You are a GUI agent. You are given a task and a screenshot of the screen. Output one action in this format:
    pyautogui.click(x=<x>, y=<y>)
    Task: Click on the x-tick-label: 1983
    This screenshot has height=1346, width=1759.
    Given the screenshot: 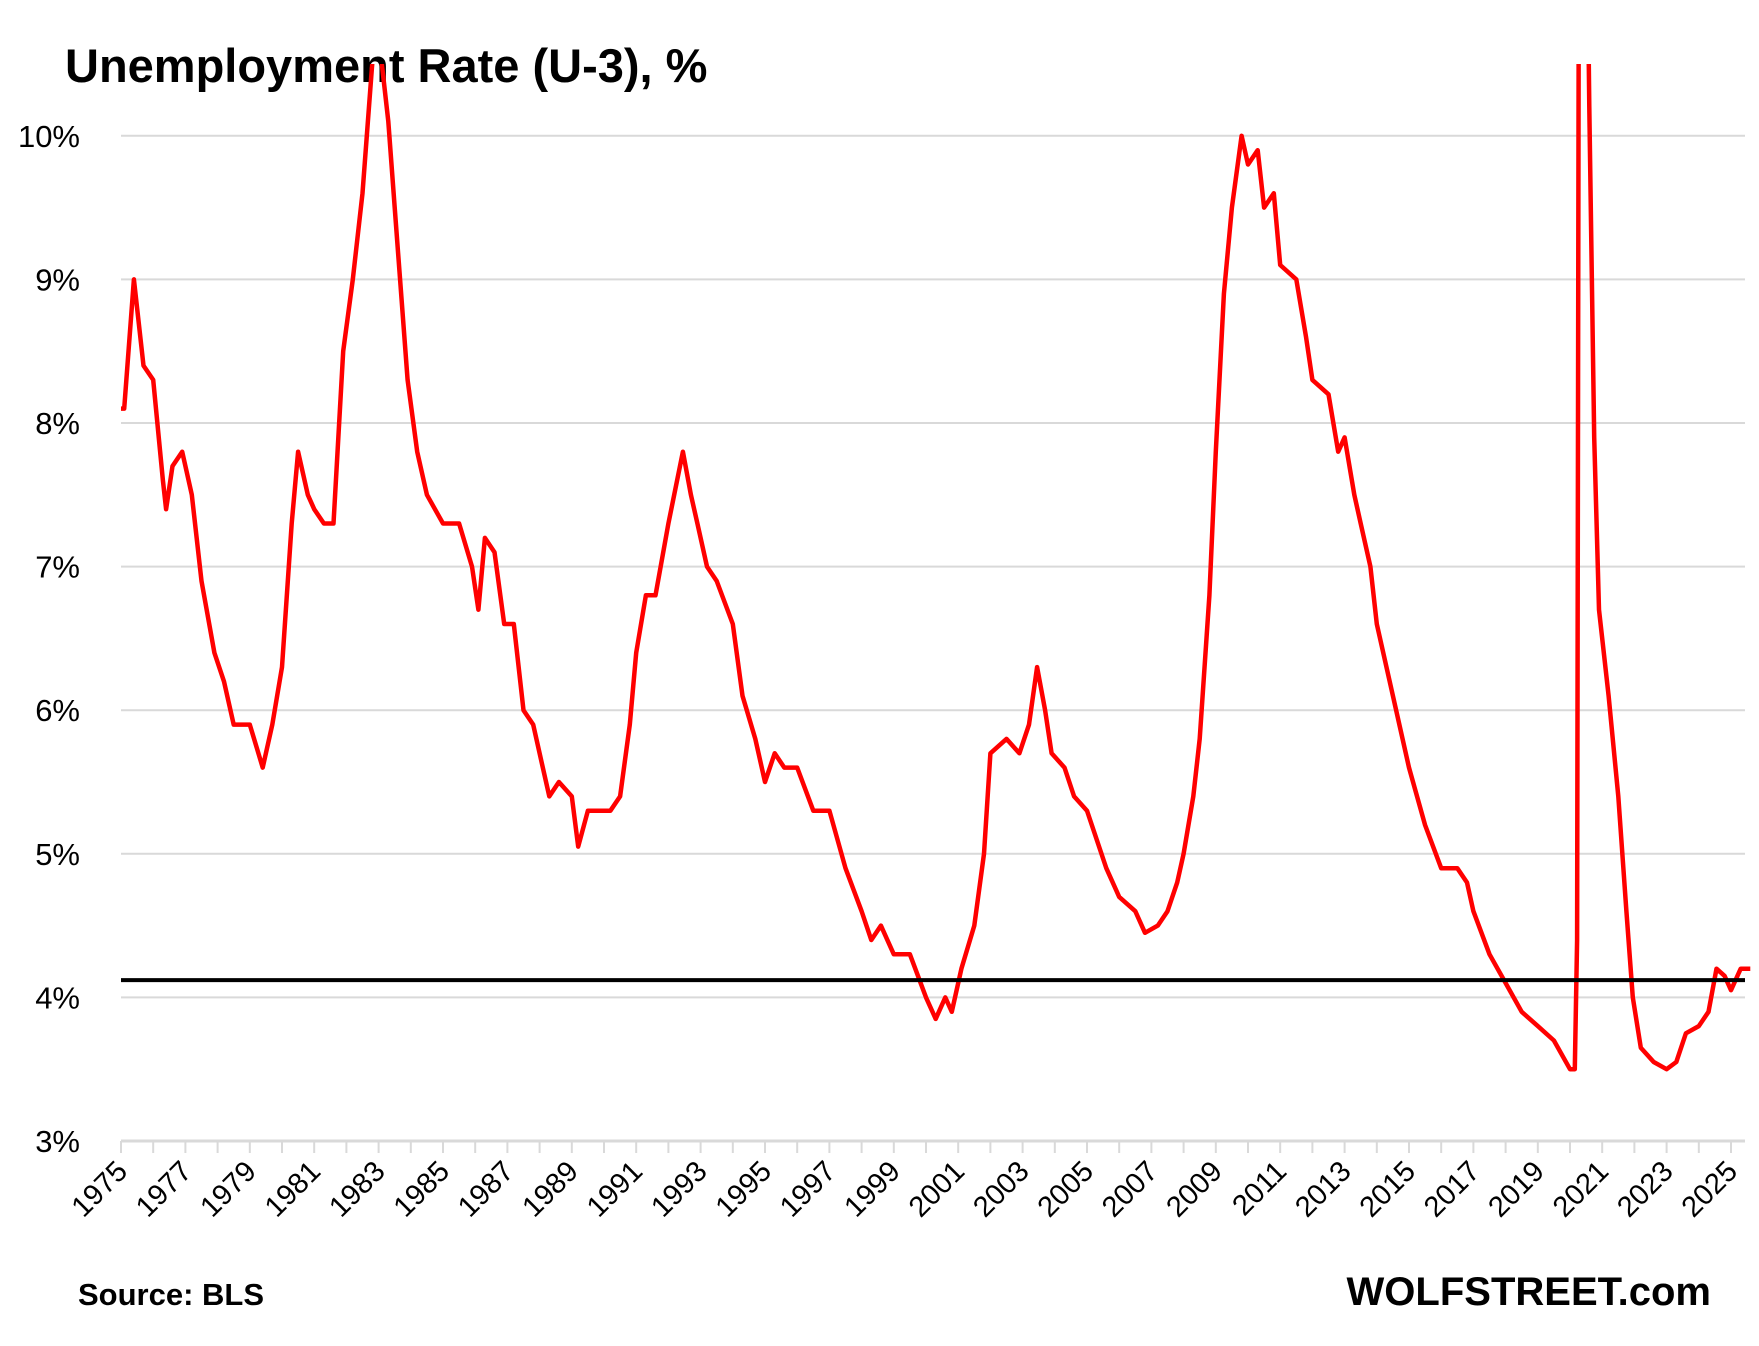 What is the action you would take?
    pyautogui.click(x=357, y=1189)
    